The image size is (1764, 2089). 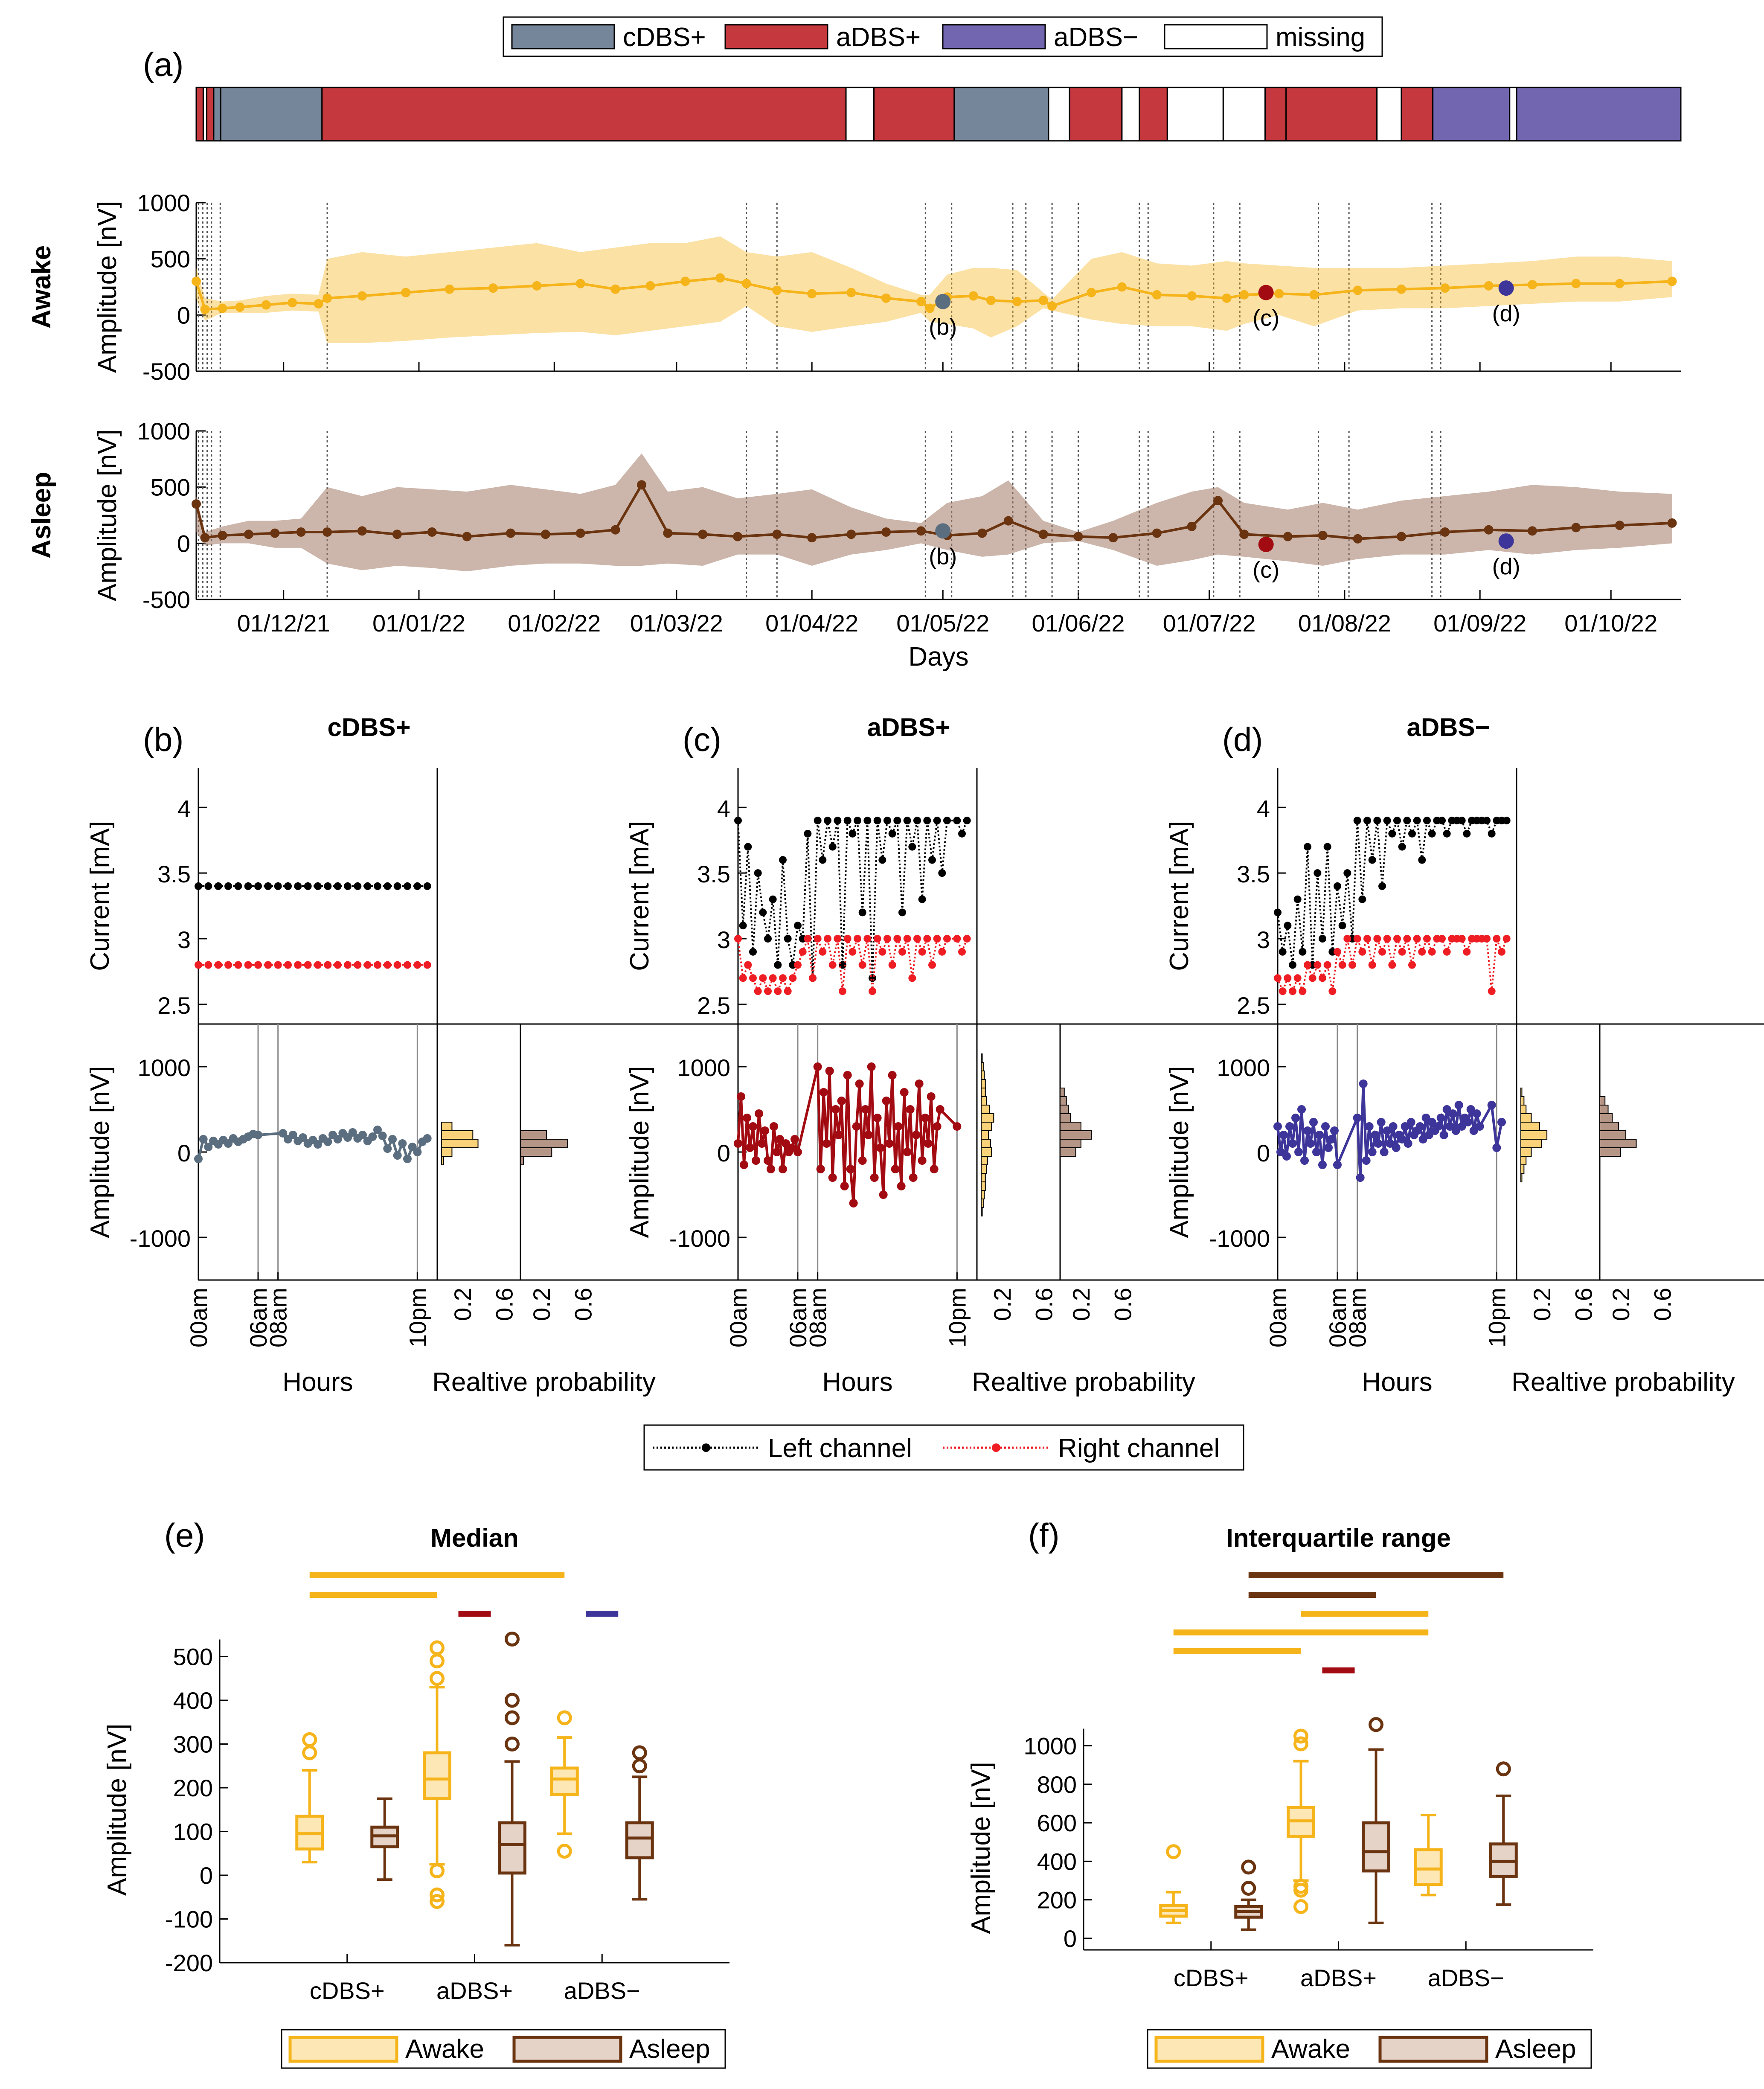 I want to click on y-tick-label: 3.5, so click(x=713, y=874).